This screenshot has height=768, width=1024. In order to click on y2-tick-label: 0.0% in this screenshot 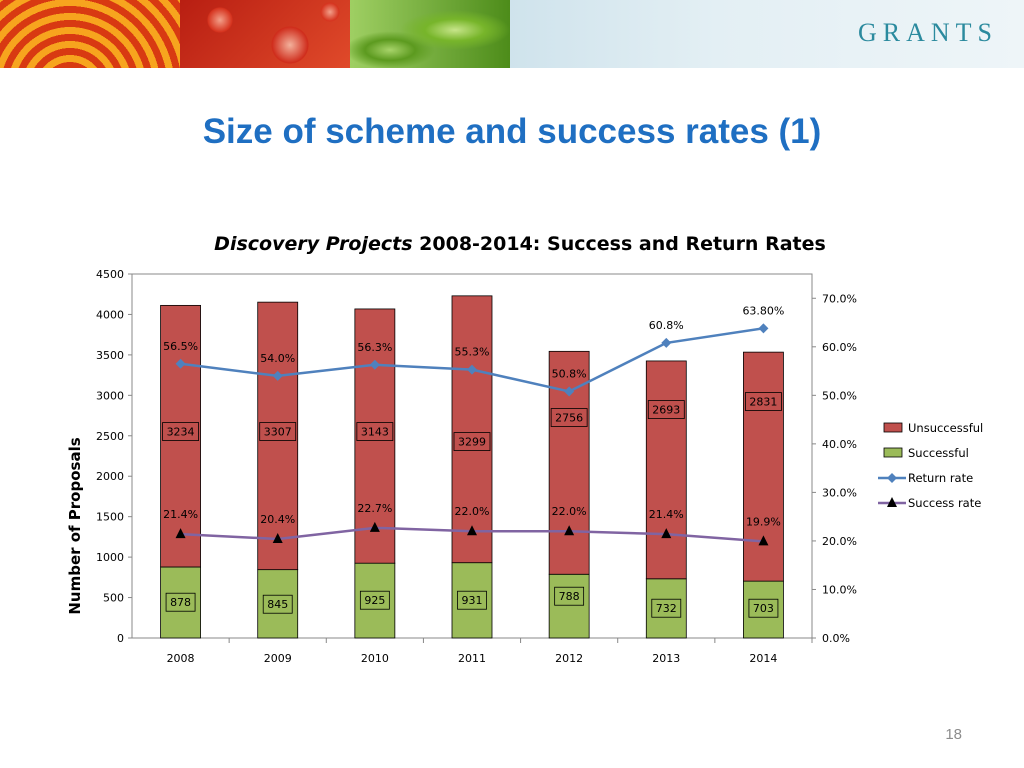, I will do `click(836, 638)`.